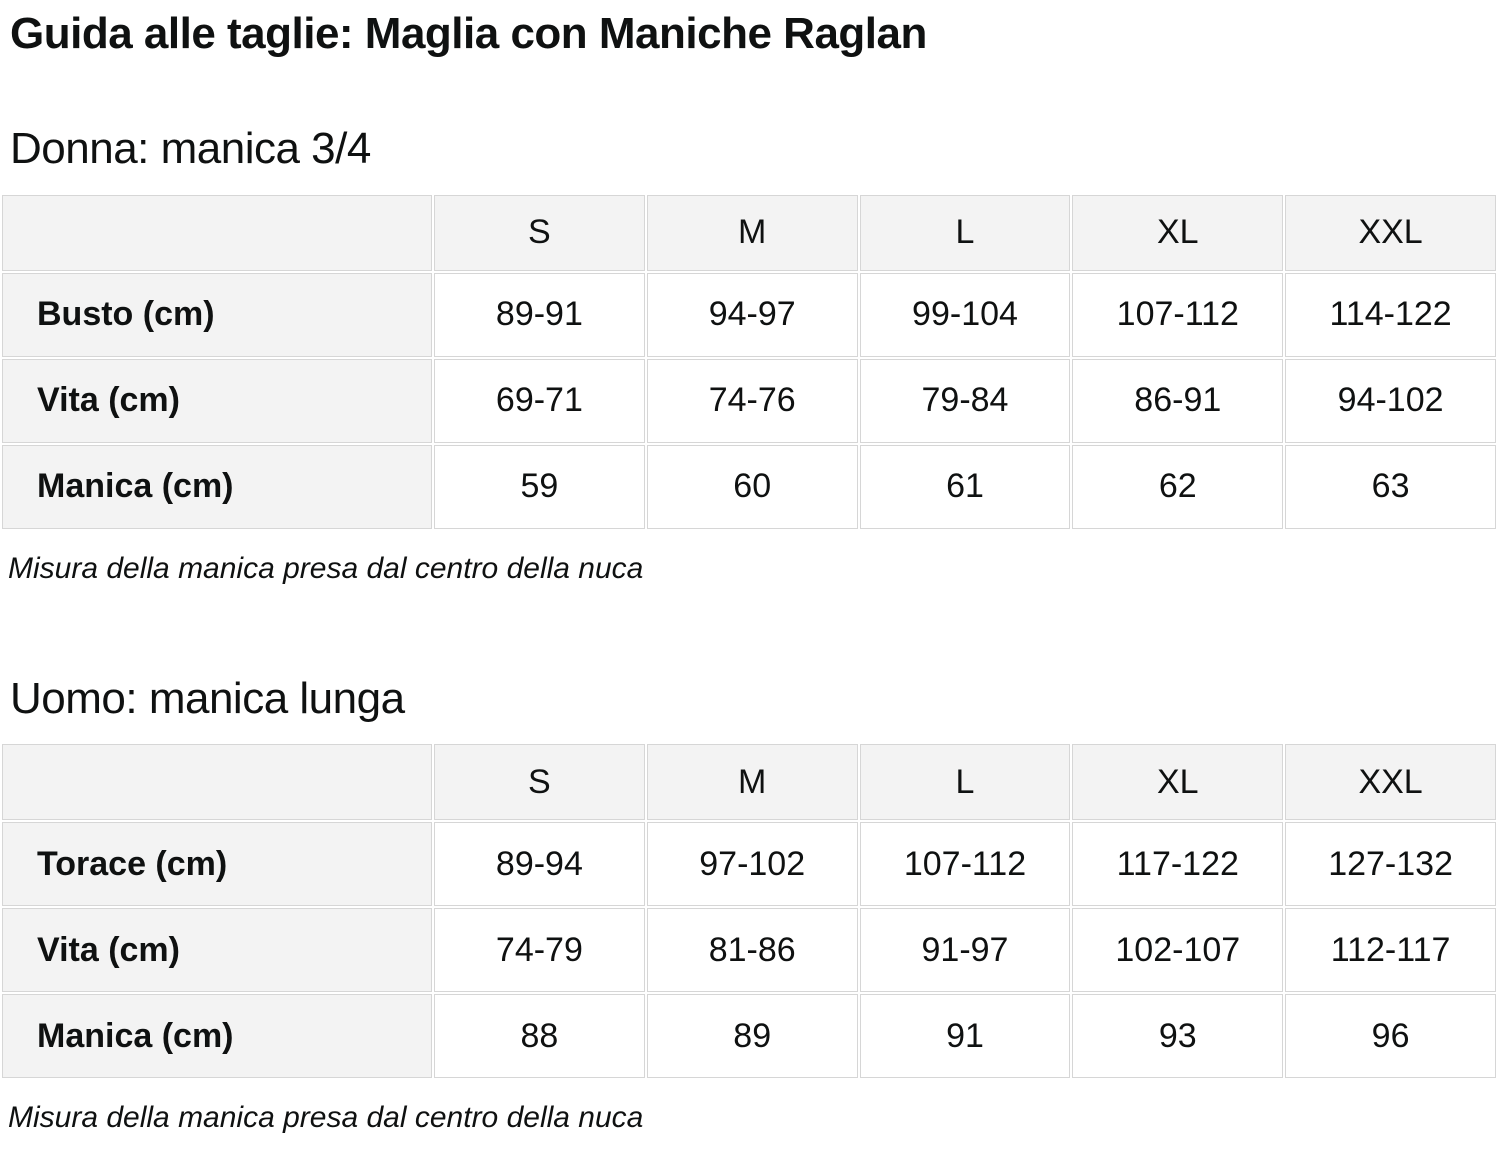 The image size is (1500, 1152). What do you see at coordinates (539, 1036) in the screenshot?
I see `cell-value: 88` at bounding box center [539, 1036].